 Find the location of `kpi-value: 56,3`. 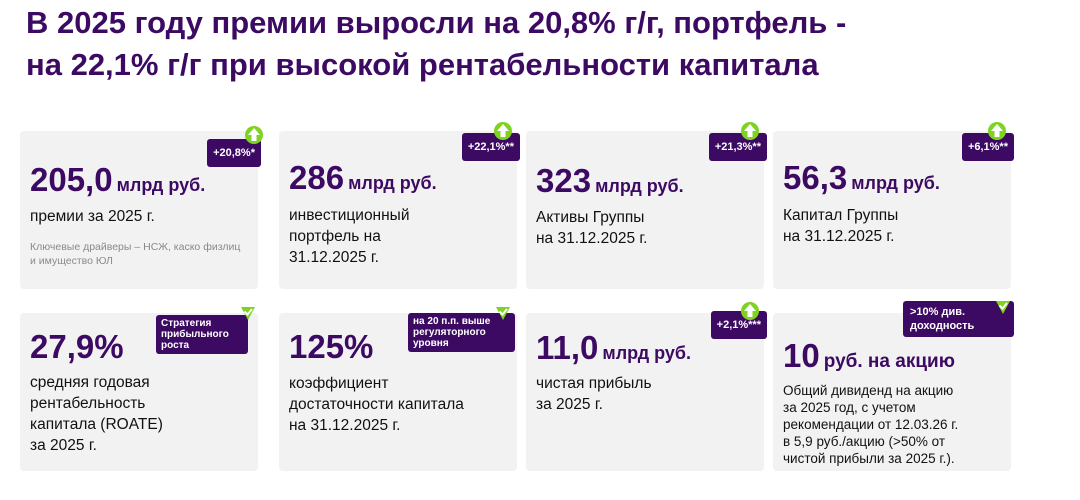

kpi-value: 56,3 is located at coordinates (815, 177).